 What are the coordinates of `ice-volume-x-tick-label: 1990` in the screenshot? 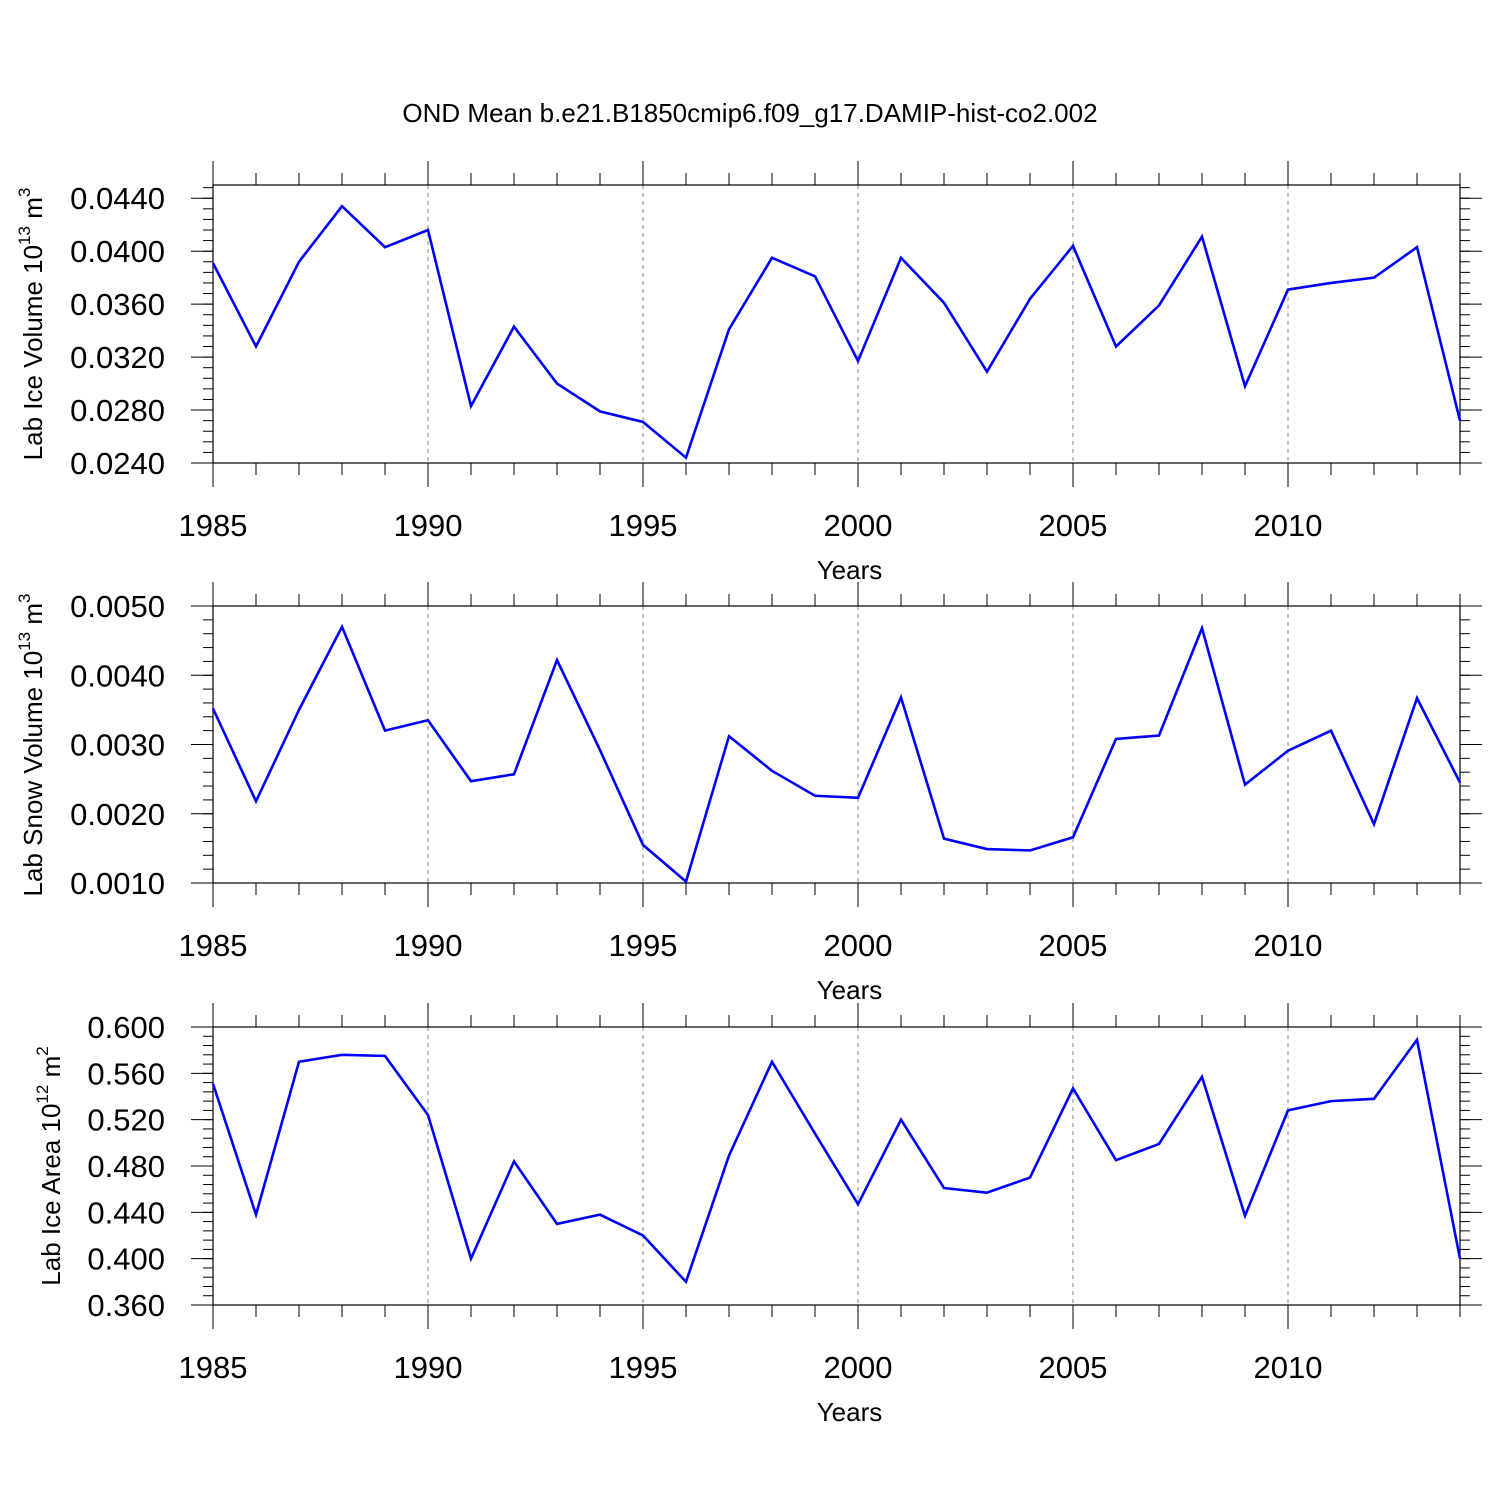 It's located at (428, 525).